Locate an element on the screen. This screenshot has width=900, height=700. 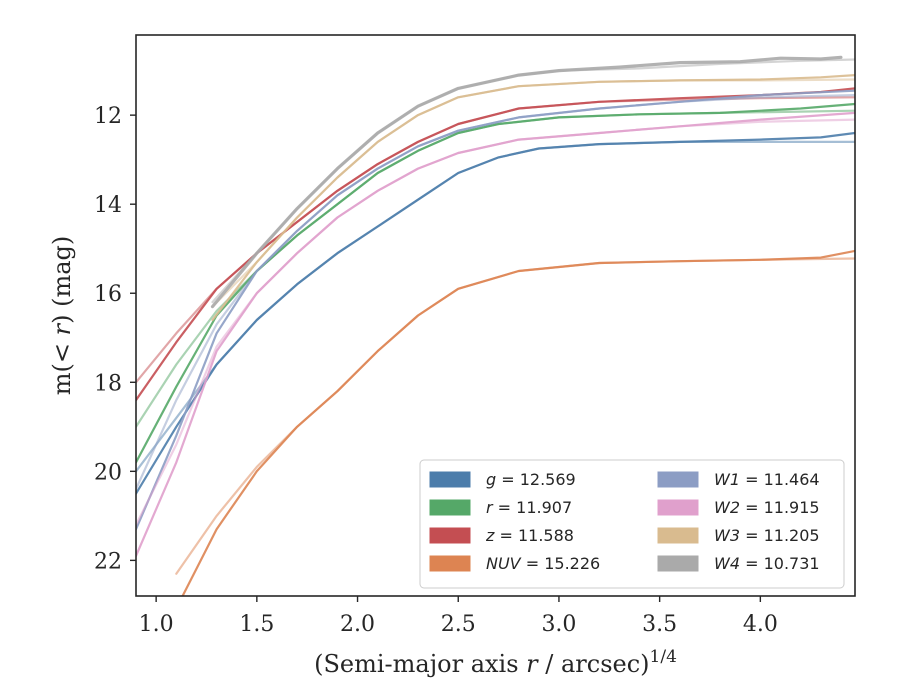
legend-label-r: r = 11.907 is located at coordinates (529, 507).